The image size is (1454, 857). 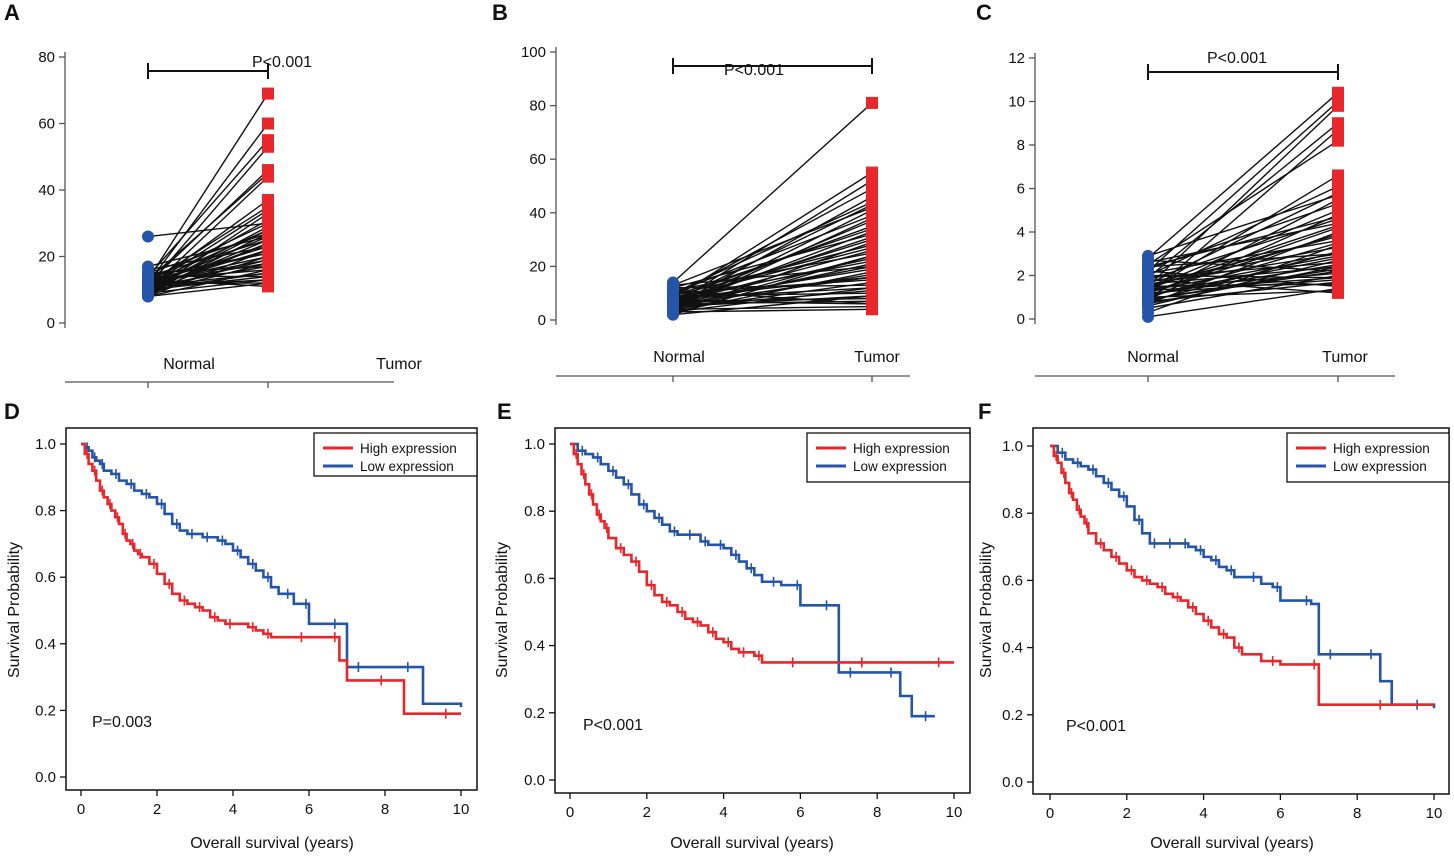 What do you see at coordinates (1012, 446) in the screenshot?
I see `y-tick-label: 1.0` at bounding box center [1012, 446].